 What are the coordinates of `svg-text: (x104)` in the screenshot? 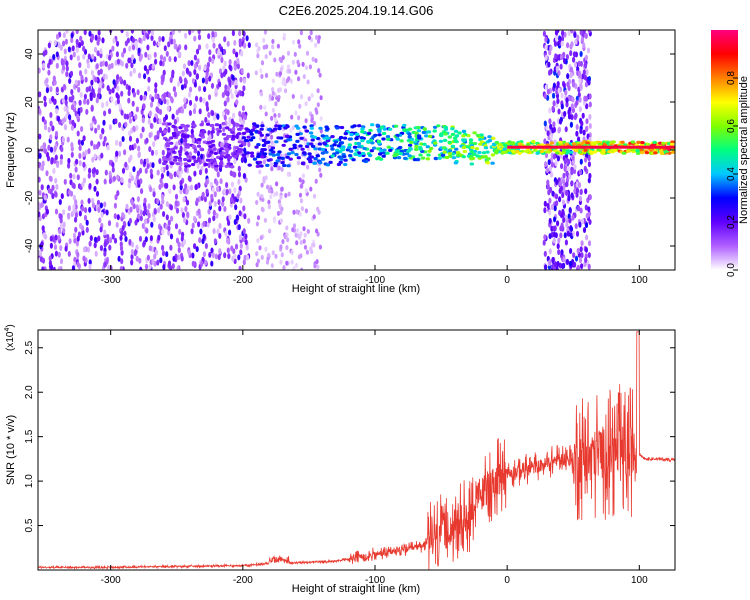 It's located at (10, 337).